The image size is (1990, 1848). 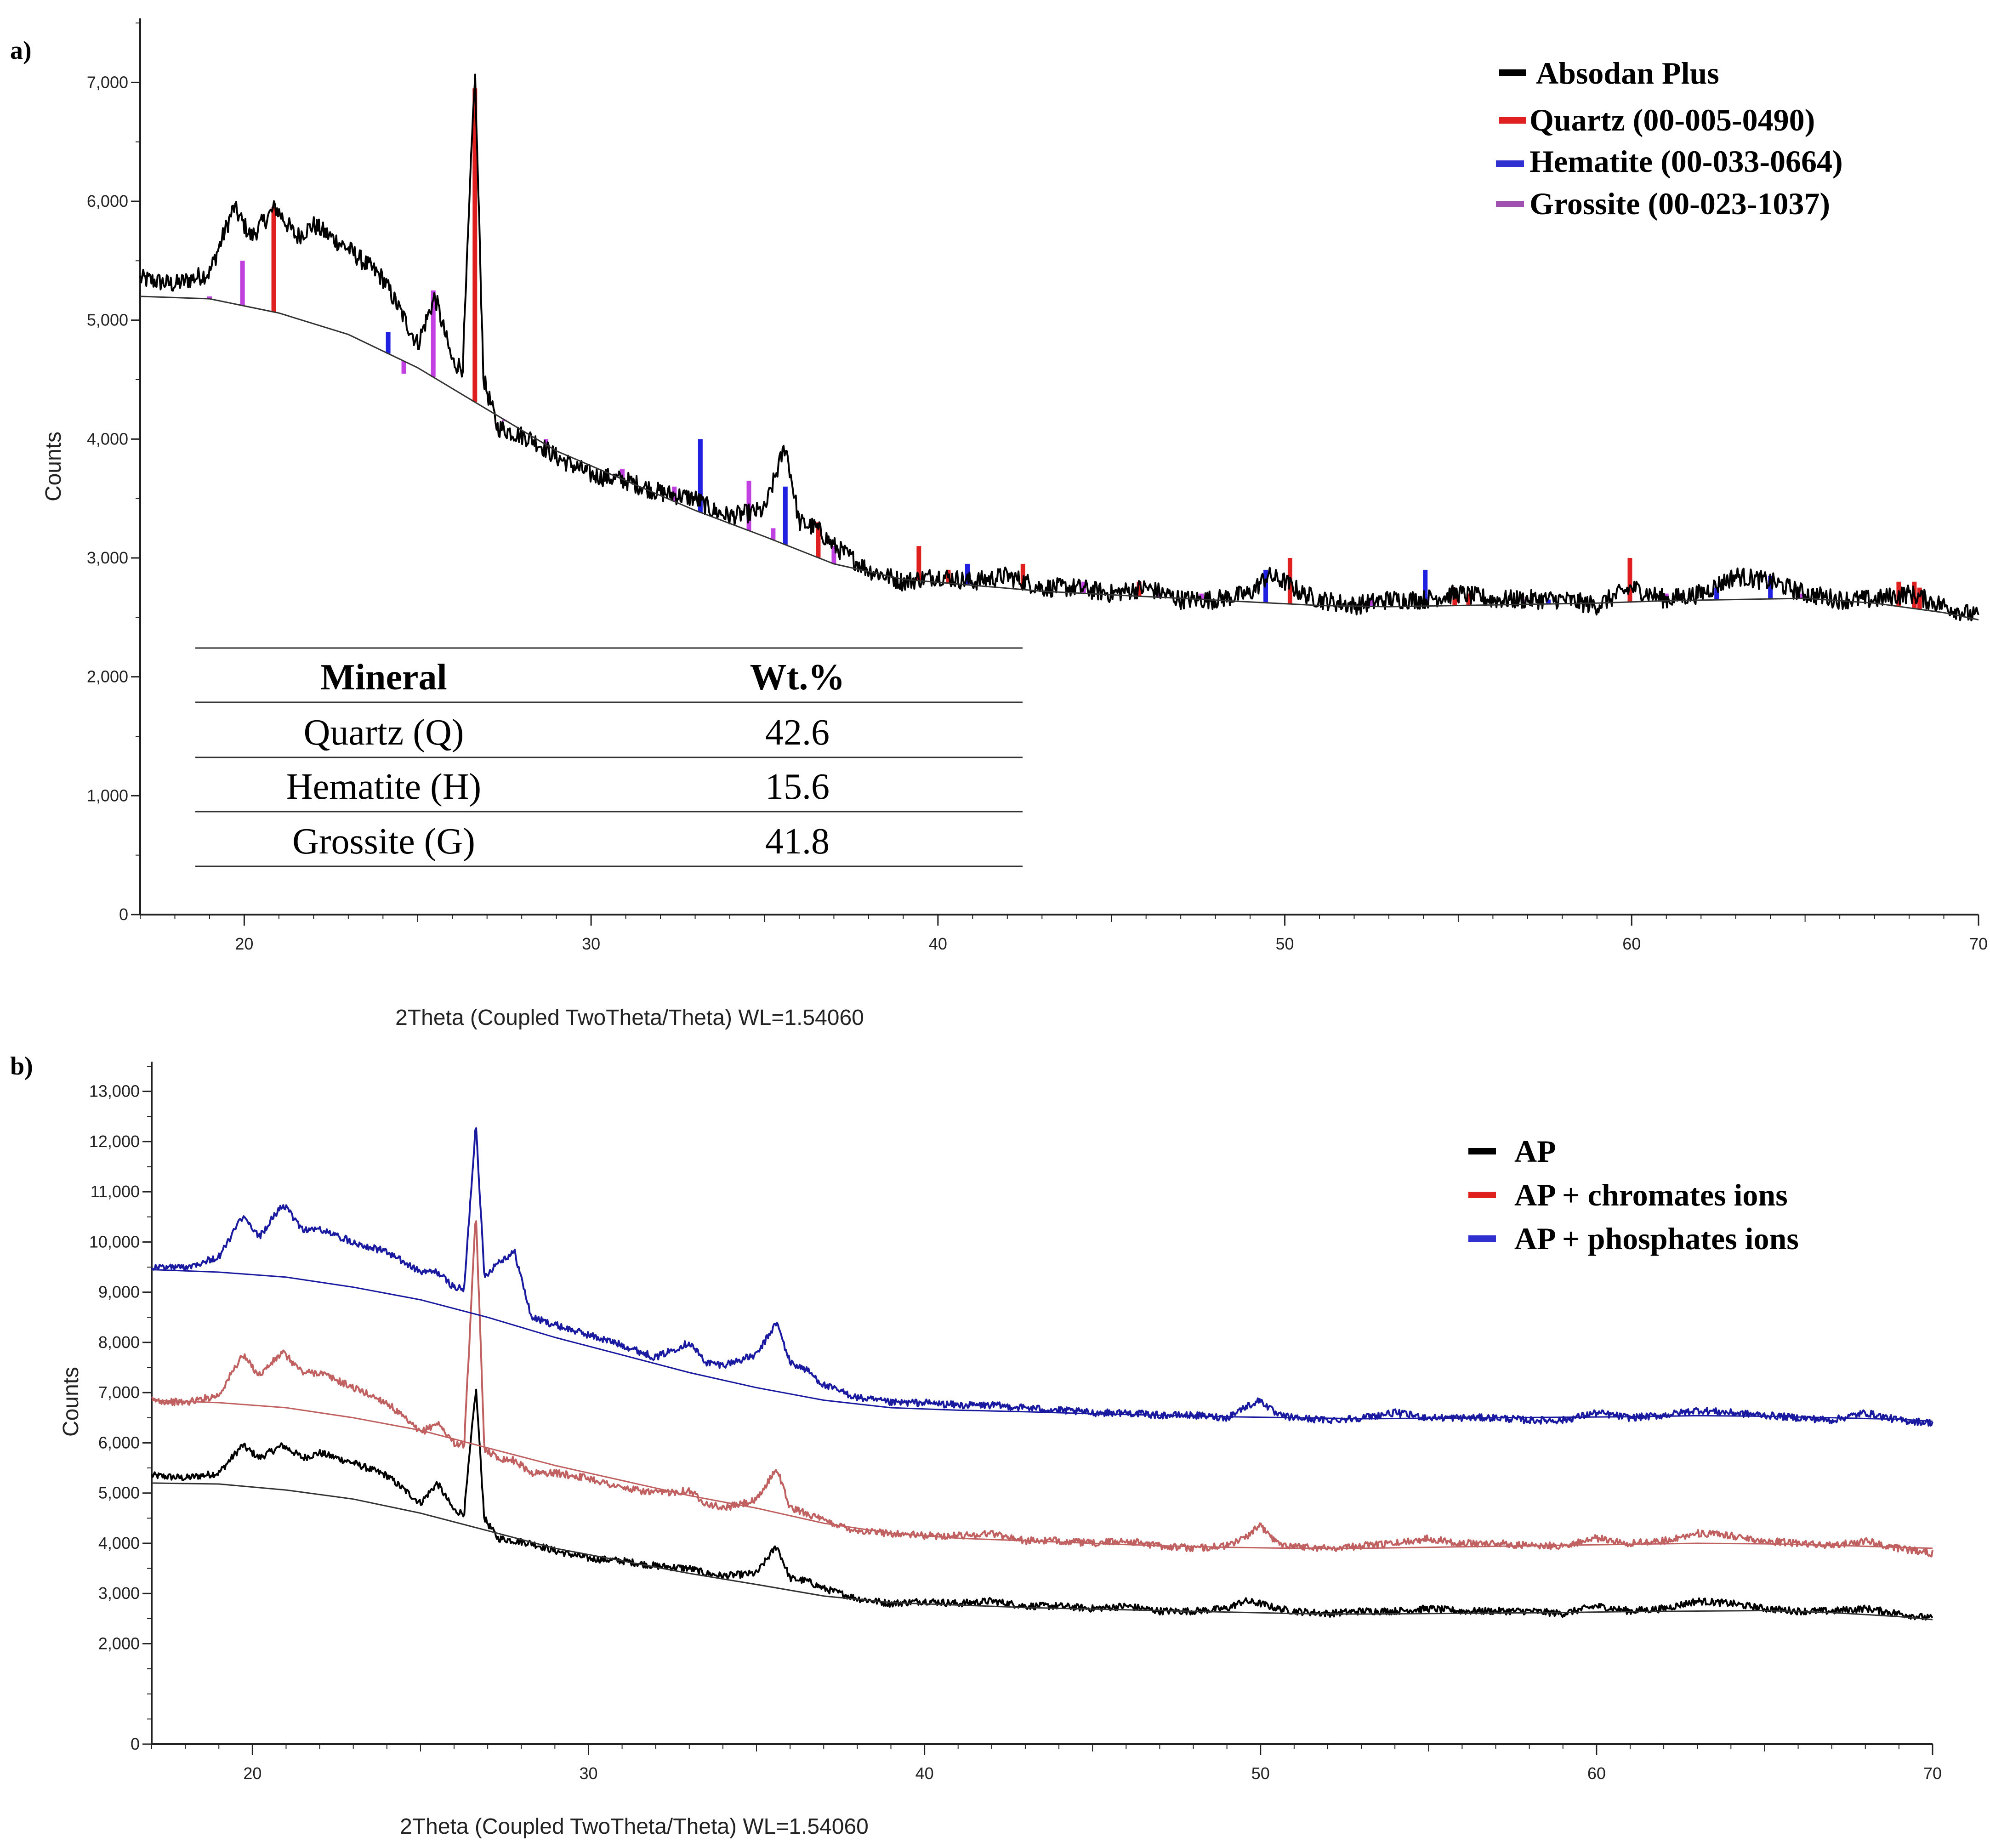 I want to click on legend-label-ap: AP, so click(x=1535, y=1151).